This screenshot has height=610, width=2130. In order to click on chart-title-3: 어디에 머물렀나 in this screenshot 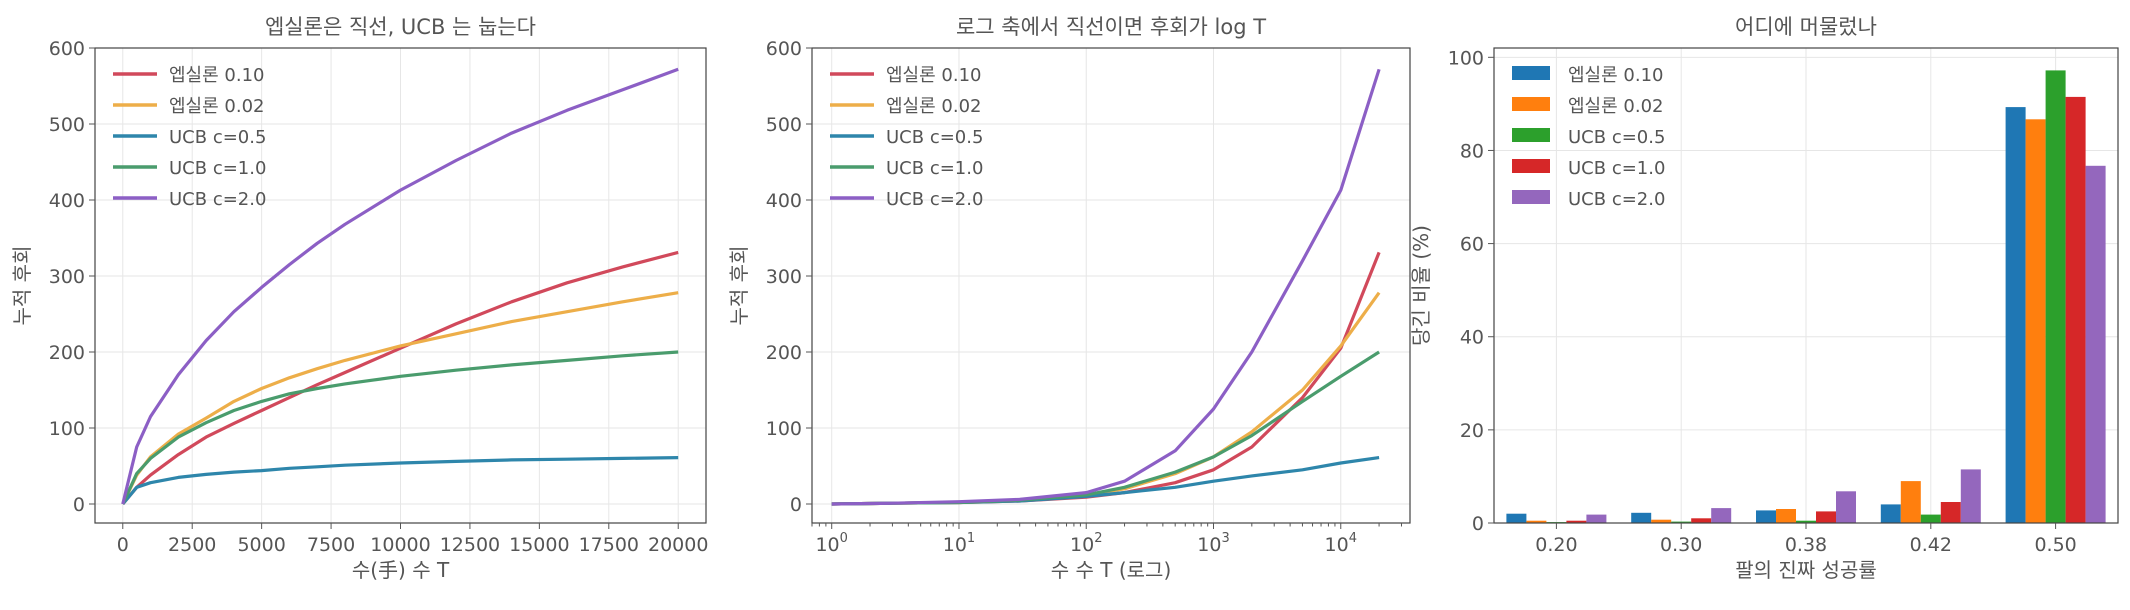, I will do `click(1806, 27)`.